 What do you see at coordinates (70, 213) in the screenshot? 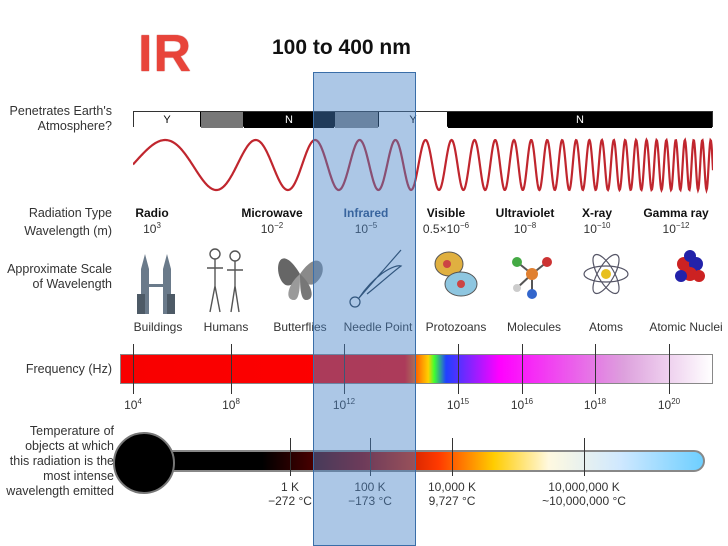
I see `radiation-type-label: Radiation Type` at bounding box center [70, 213].